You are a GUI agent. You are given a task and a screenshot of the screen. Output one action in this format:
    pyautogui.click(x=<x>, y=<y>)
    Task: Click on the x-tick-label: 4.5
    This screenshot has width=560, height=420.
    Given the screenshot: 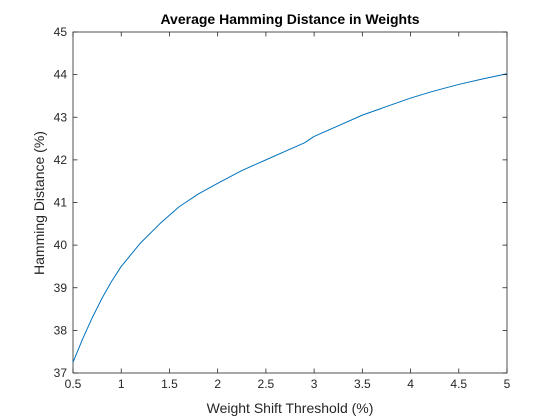 What is the action you would take?
    pyautogui.click(x=458, y=384)
    